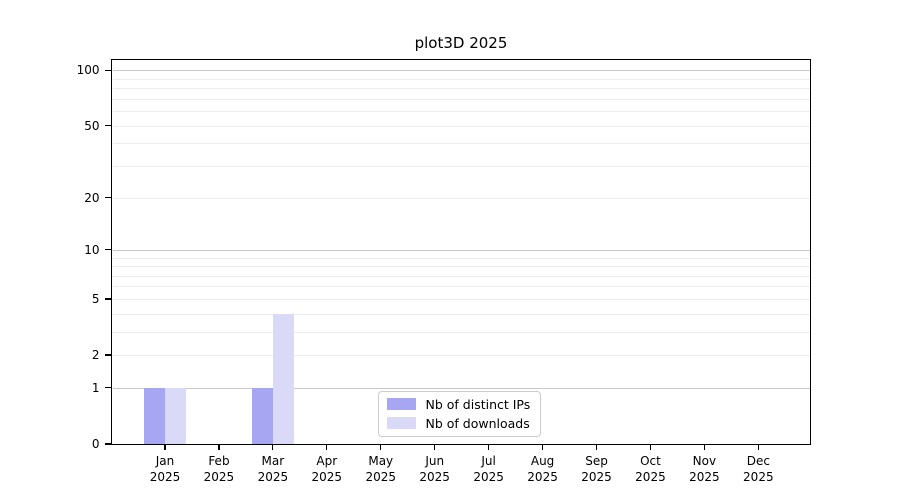 Image resolution: width=900 pixels, height=500 pixels. Describe the element at coordinates (596, 469) in the screenshot. I see `x-tick-label-sep: Sep 2025` at that location.